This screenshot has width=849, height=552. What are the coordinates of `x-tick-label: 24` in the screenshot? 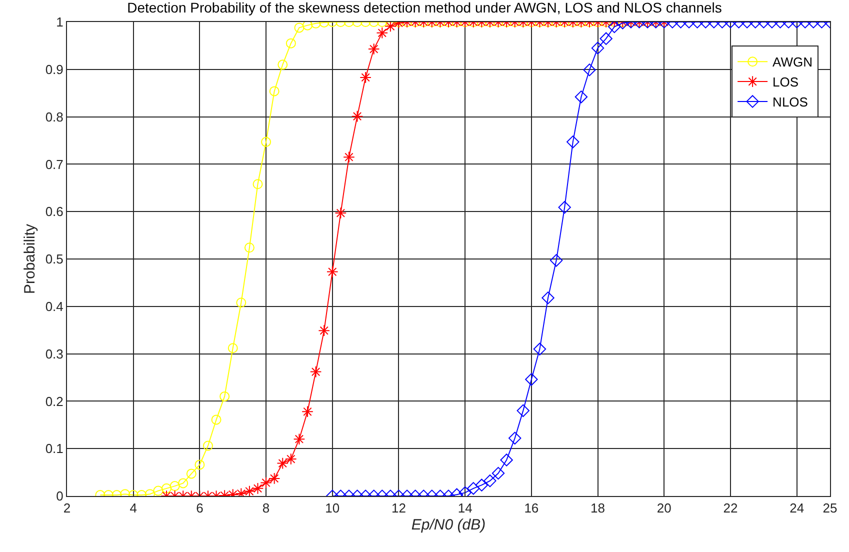 It's located at (797, 508).